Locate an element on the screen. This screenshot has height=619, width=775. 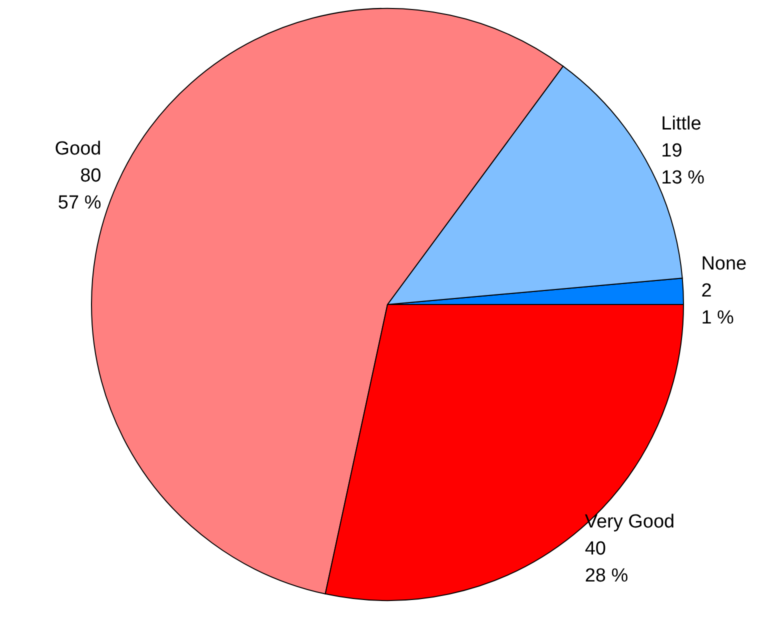
slice-label: Good is located at coordinates (78, 149).